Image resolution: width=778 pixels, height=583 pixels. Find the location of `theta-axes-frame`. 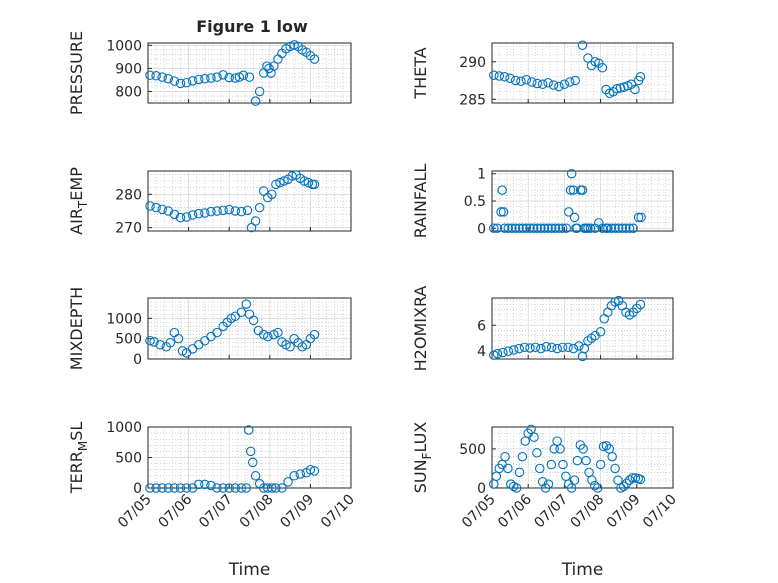

theta-axes-frame is located at coordinates (582, 73).